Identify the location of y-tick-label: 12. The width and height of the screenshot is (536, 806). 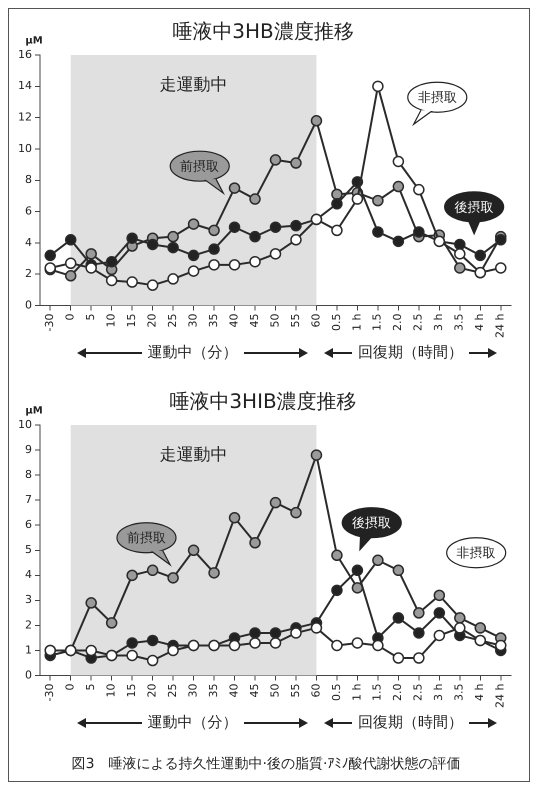
(25, 117).